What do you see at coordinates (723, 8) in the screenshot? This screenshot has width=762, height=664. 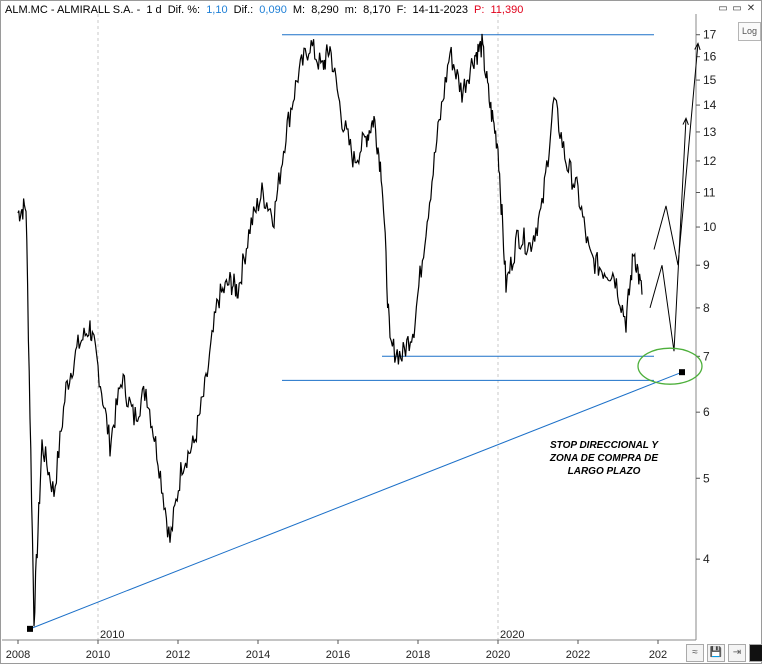 I see `minimize-icon: ▭` at bounding box center [723, 8].